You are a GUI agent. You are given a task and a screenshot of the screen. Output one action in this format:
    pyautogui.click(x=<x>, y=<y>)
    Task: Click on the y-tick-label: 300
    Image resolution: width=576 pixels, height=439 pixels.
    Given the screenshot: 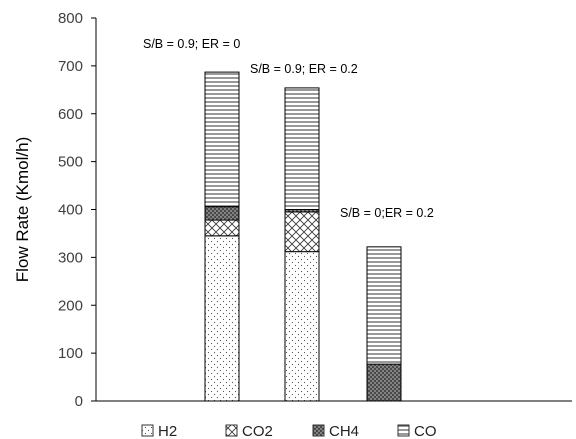 What is the action you would take?
    pyautogui.click(x=70, y=257)
    